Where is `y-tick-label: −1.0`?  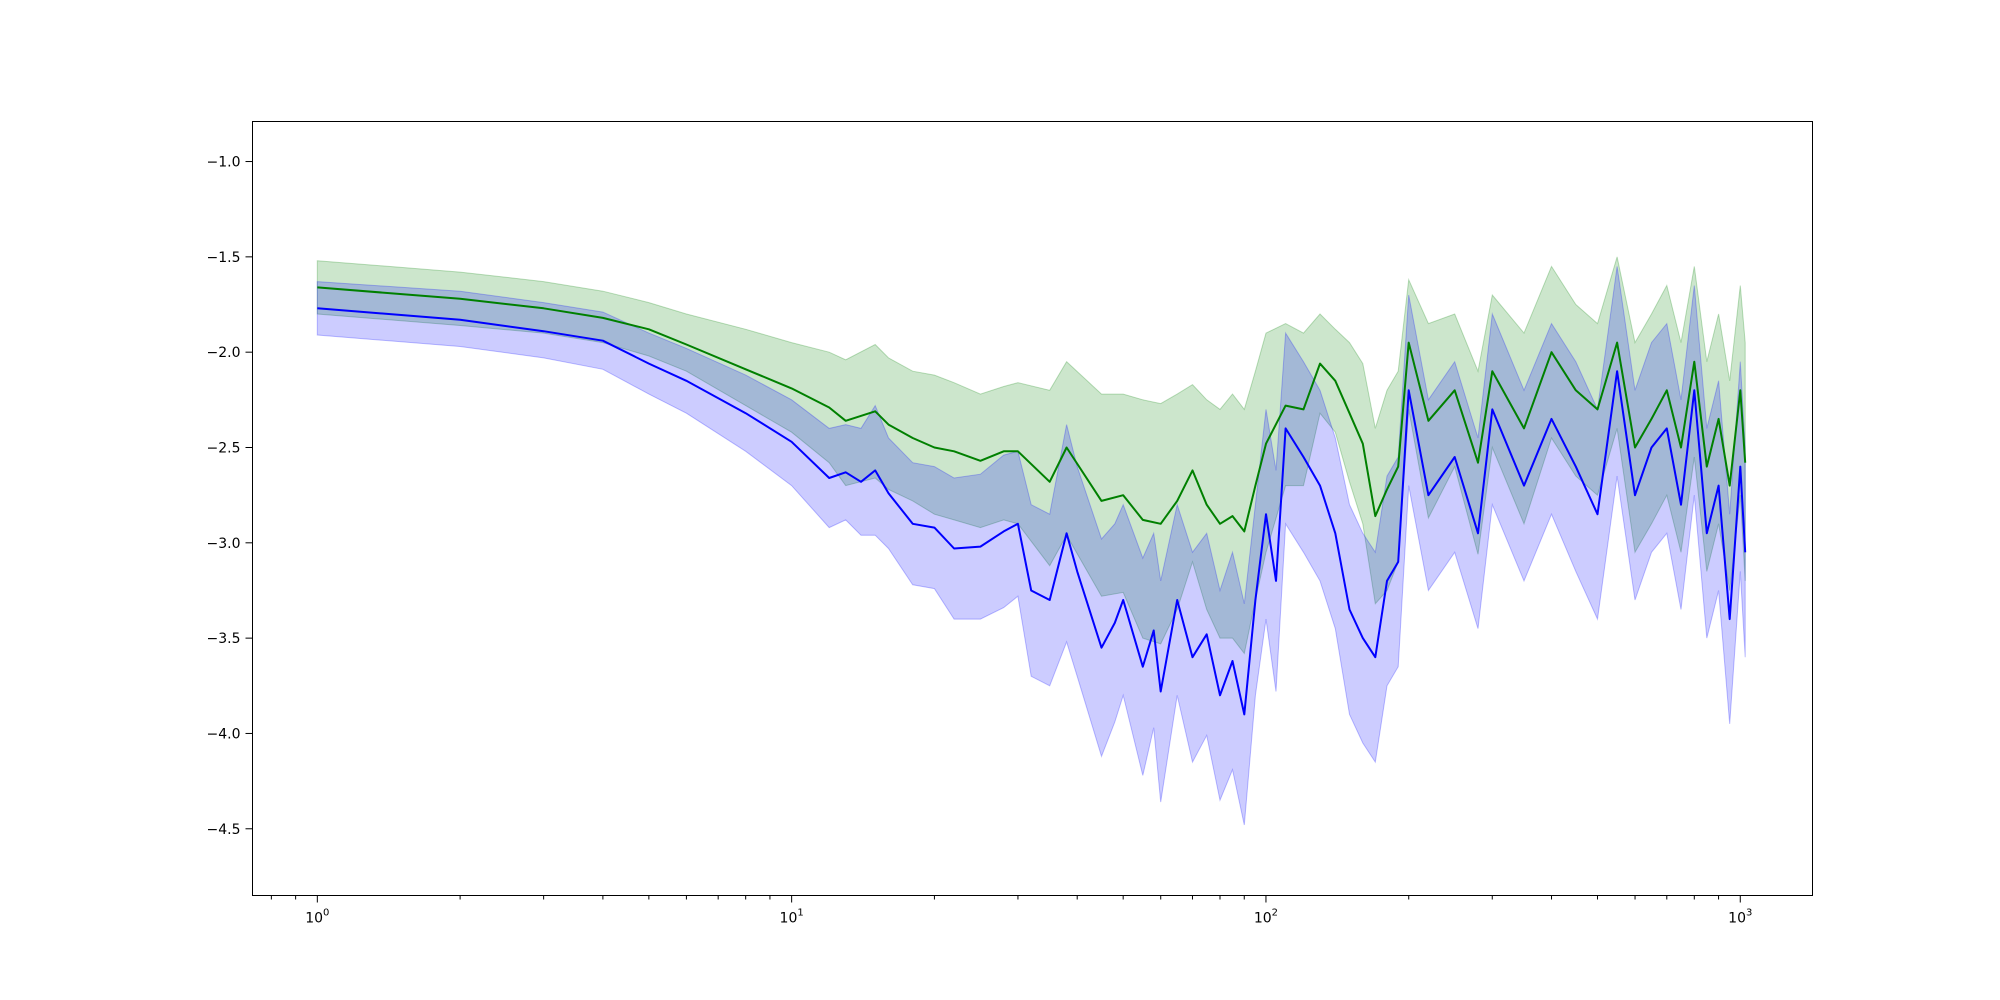 y-tick-label: −1.0 is located at coordinates (224, 163).